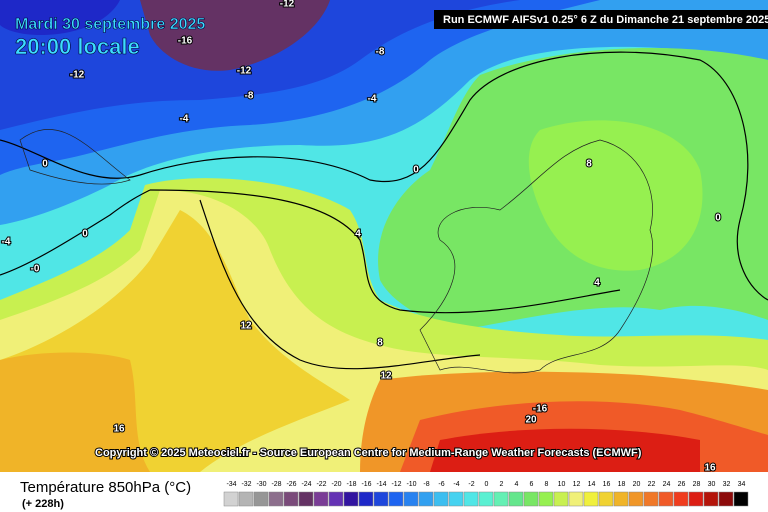  Describe the element at coordinates (441, 484) in the screenshot. I see `scale-label: -6` at that location.